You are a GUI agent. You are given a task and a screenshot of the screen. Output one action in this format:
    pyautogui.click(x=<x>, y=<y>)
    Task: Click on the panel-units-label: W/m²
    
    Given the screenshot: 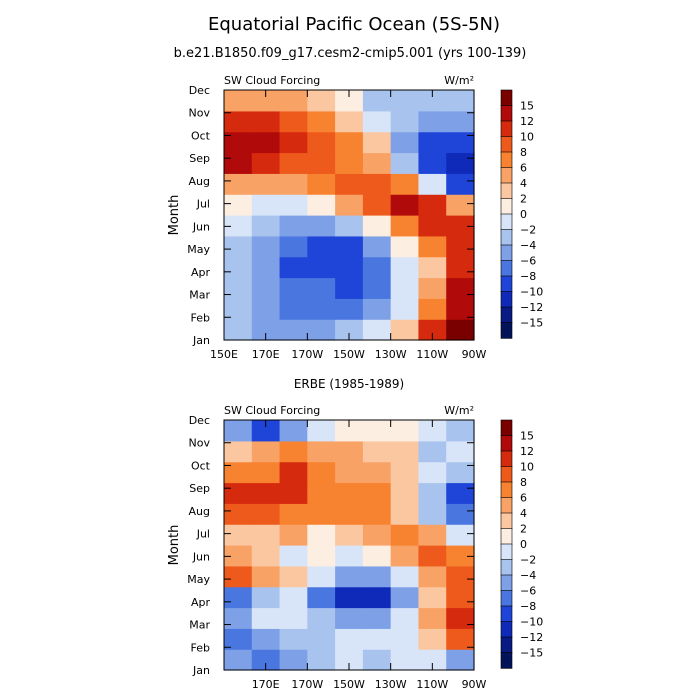 What is the action you would take?
    pyautogui.click(x=459, y=80)
    